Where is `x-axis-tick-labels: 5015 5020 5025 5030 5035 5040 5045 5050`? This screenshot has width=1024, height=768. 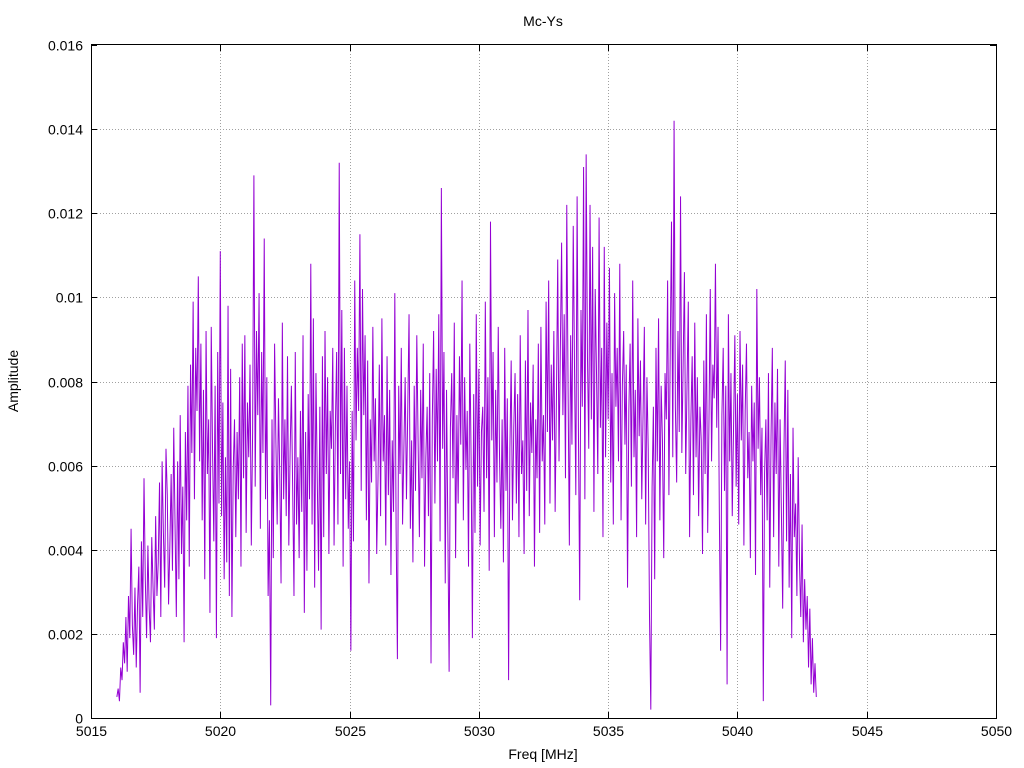 x-axis-tick-labels: 5015 5020 5025 5030 5035 5040 5045 5050 is located at coordinates (544, 731).